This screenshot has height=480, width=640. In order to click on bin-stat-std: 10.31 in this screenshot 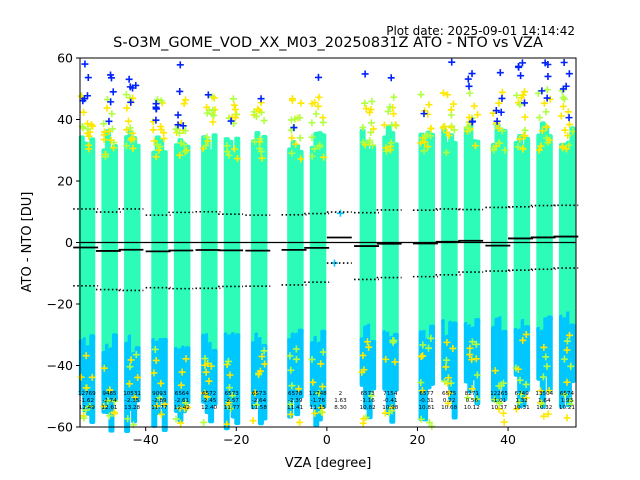, I will do `click(522, 408)`.